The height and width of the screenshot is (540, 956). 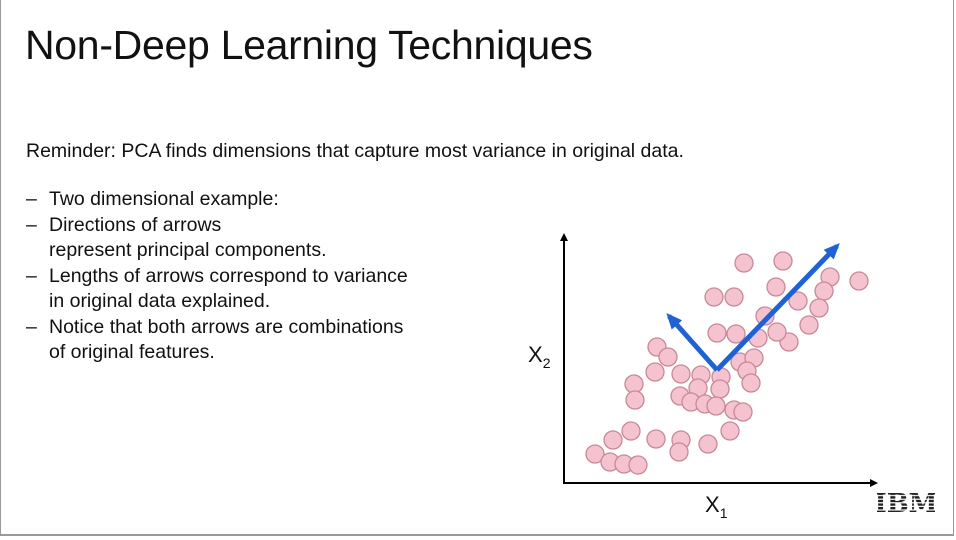 What do you see at coordinates (724, 512) in the screenshot?
I see `x-axis-subscript: 1` at bounding box center [724, 512].